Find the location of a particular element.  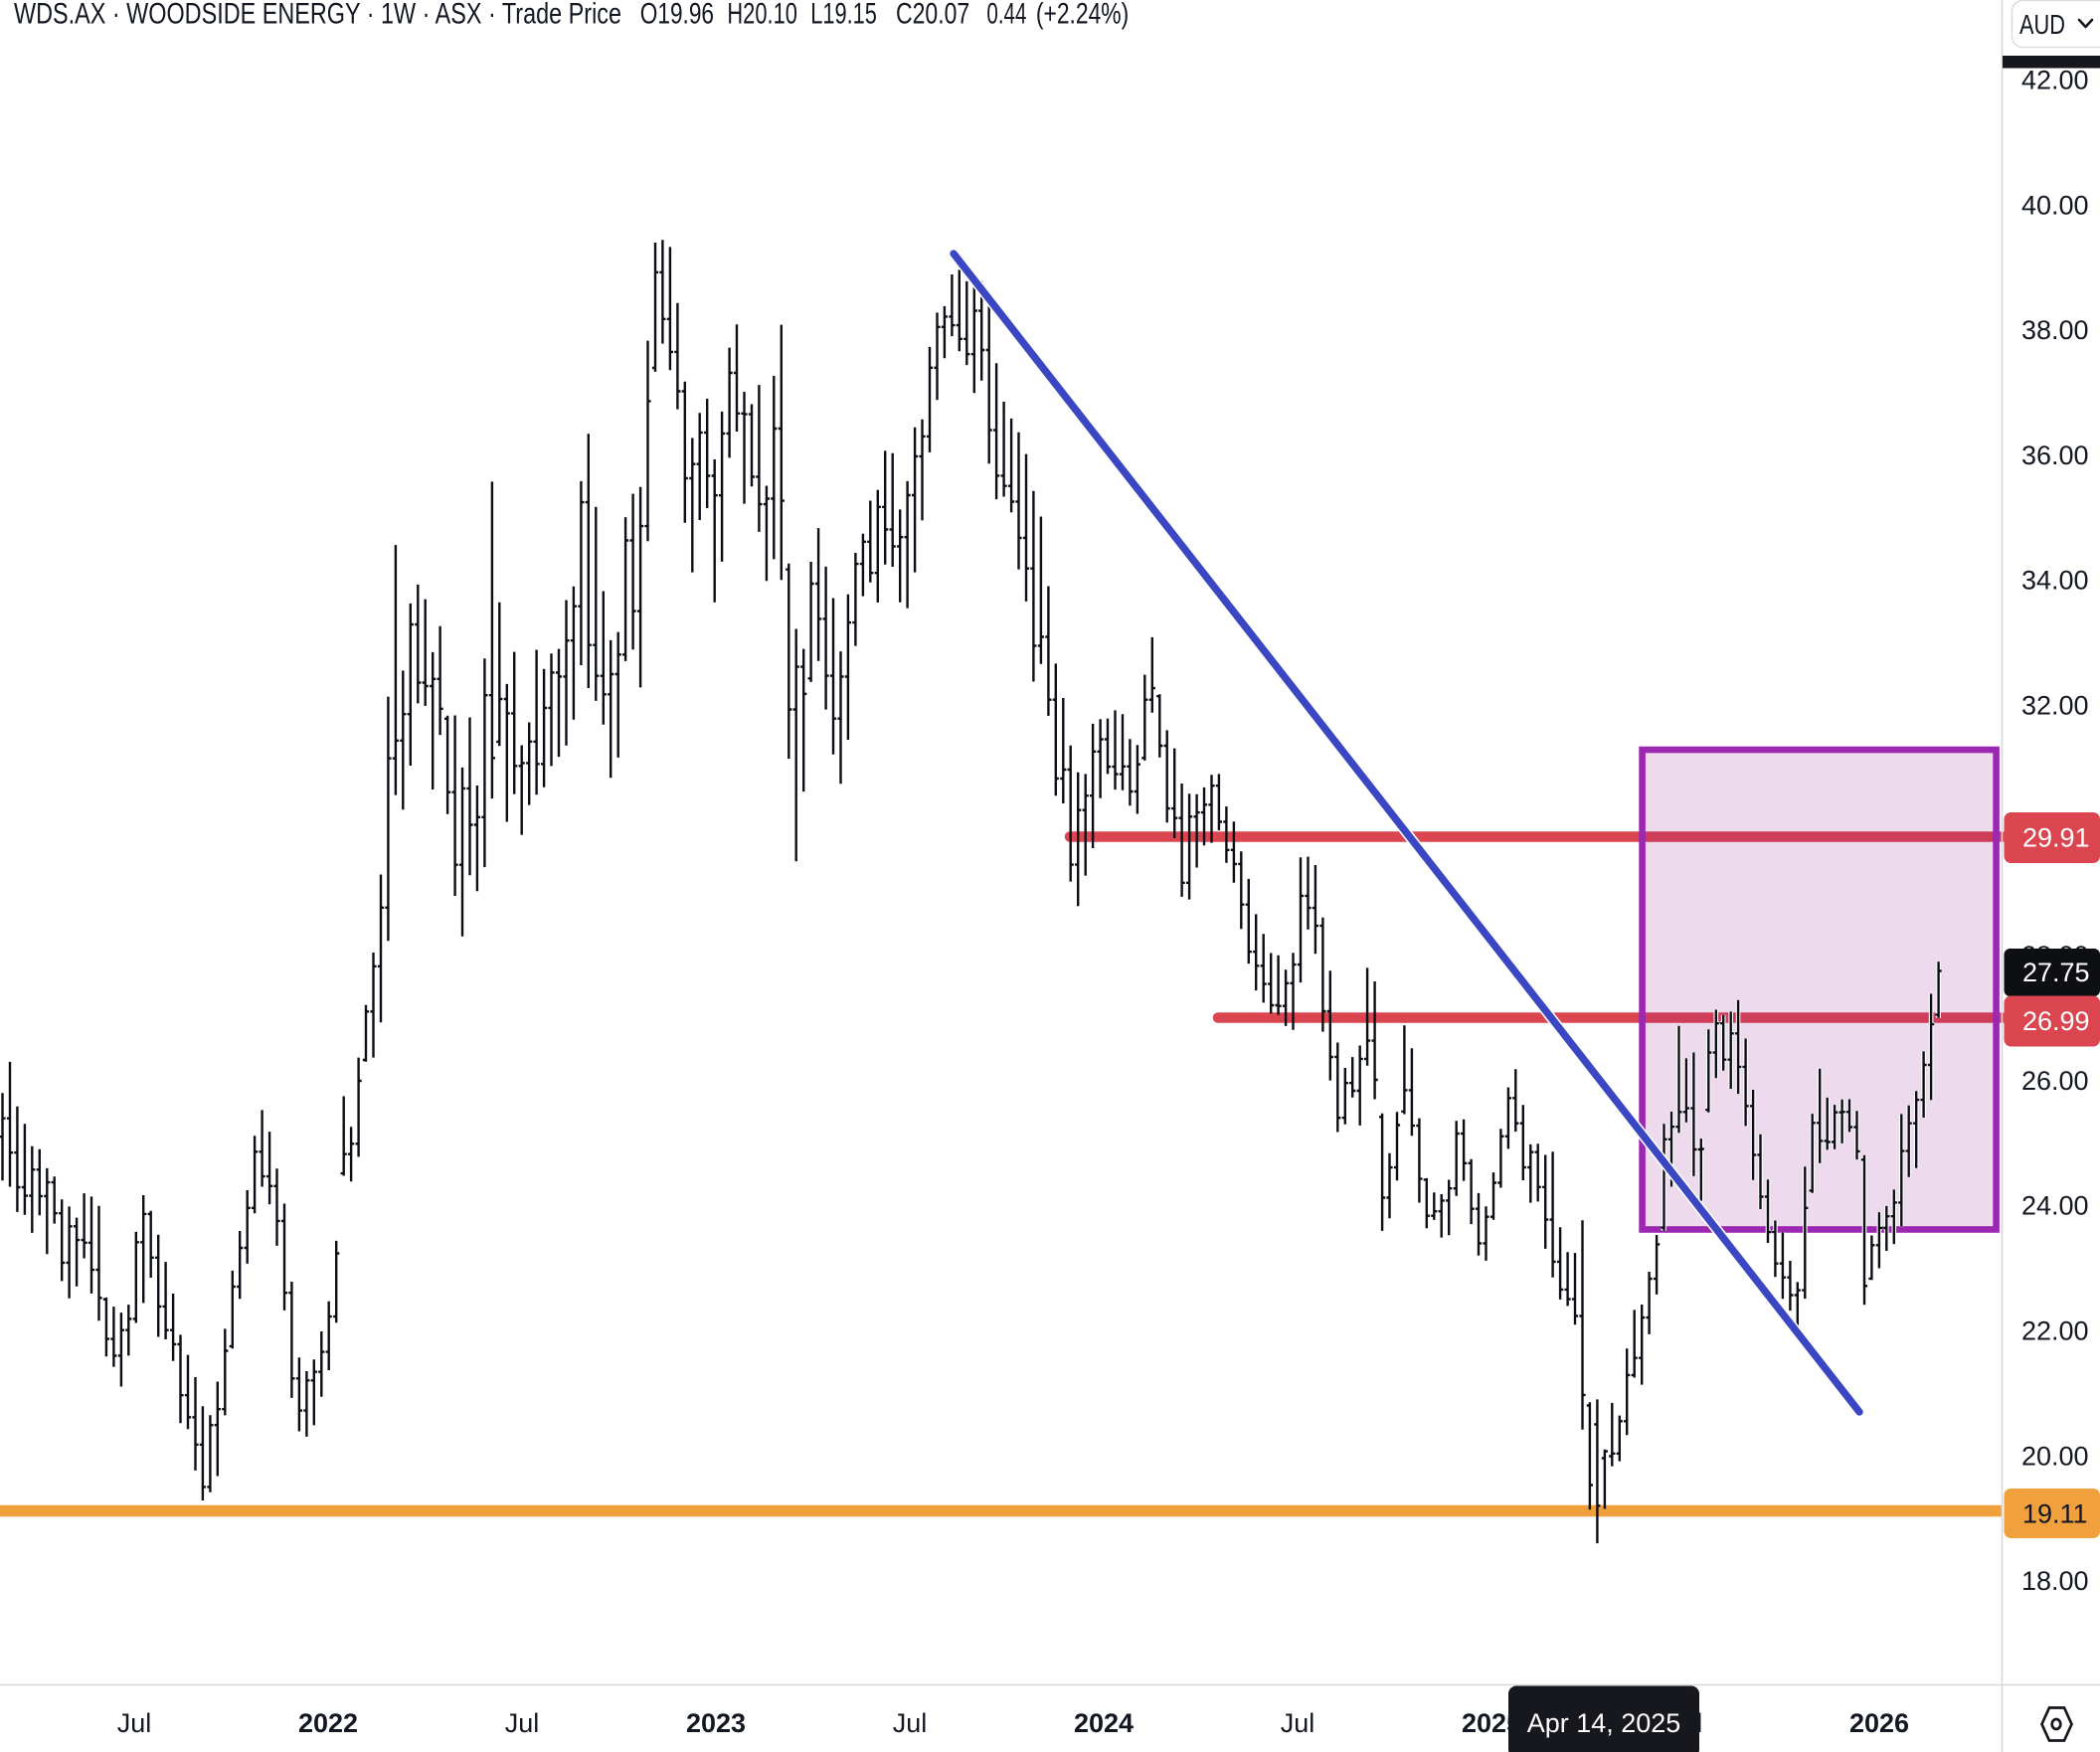

svg-text: 19.11 is located at coordinates (2055, 1514).